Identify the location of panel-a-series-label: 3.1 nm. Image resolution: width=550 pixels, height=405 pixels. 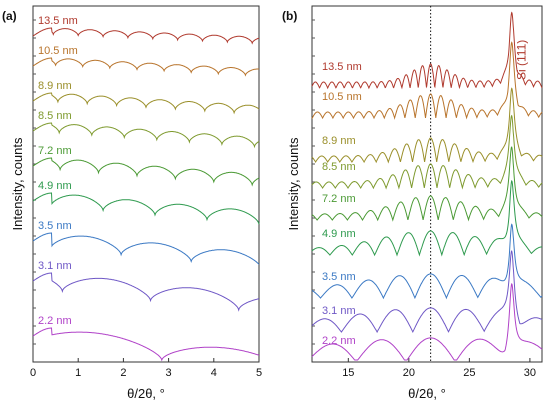
(55, 266).